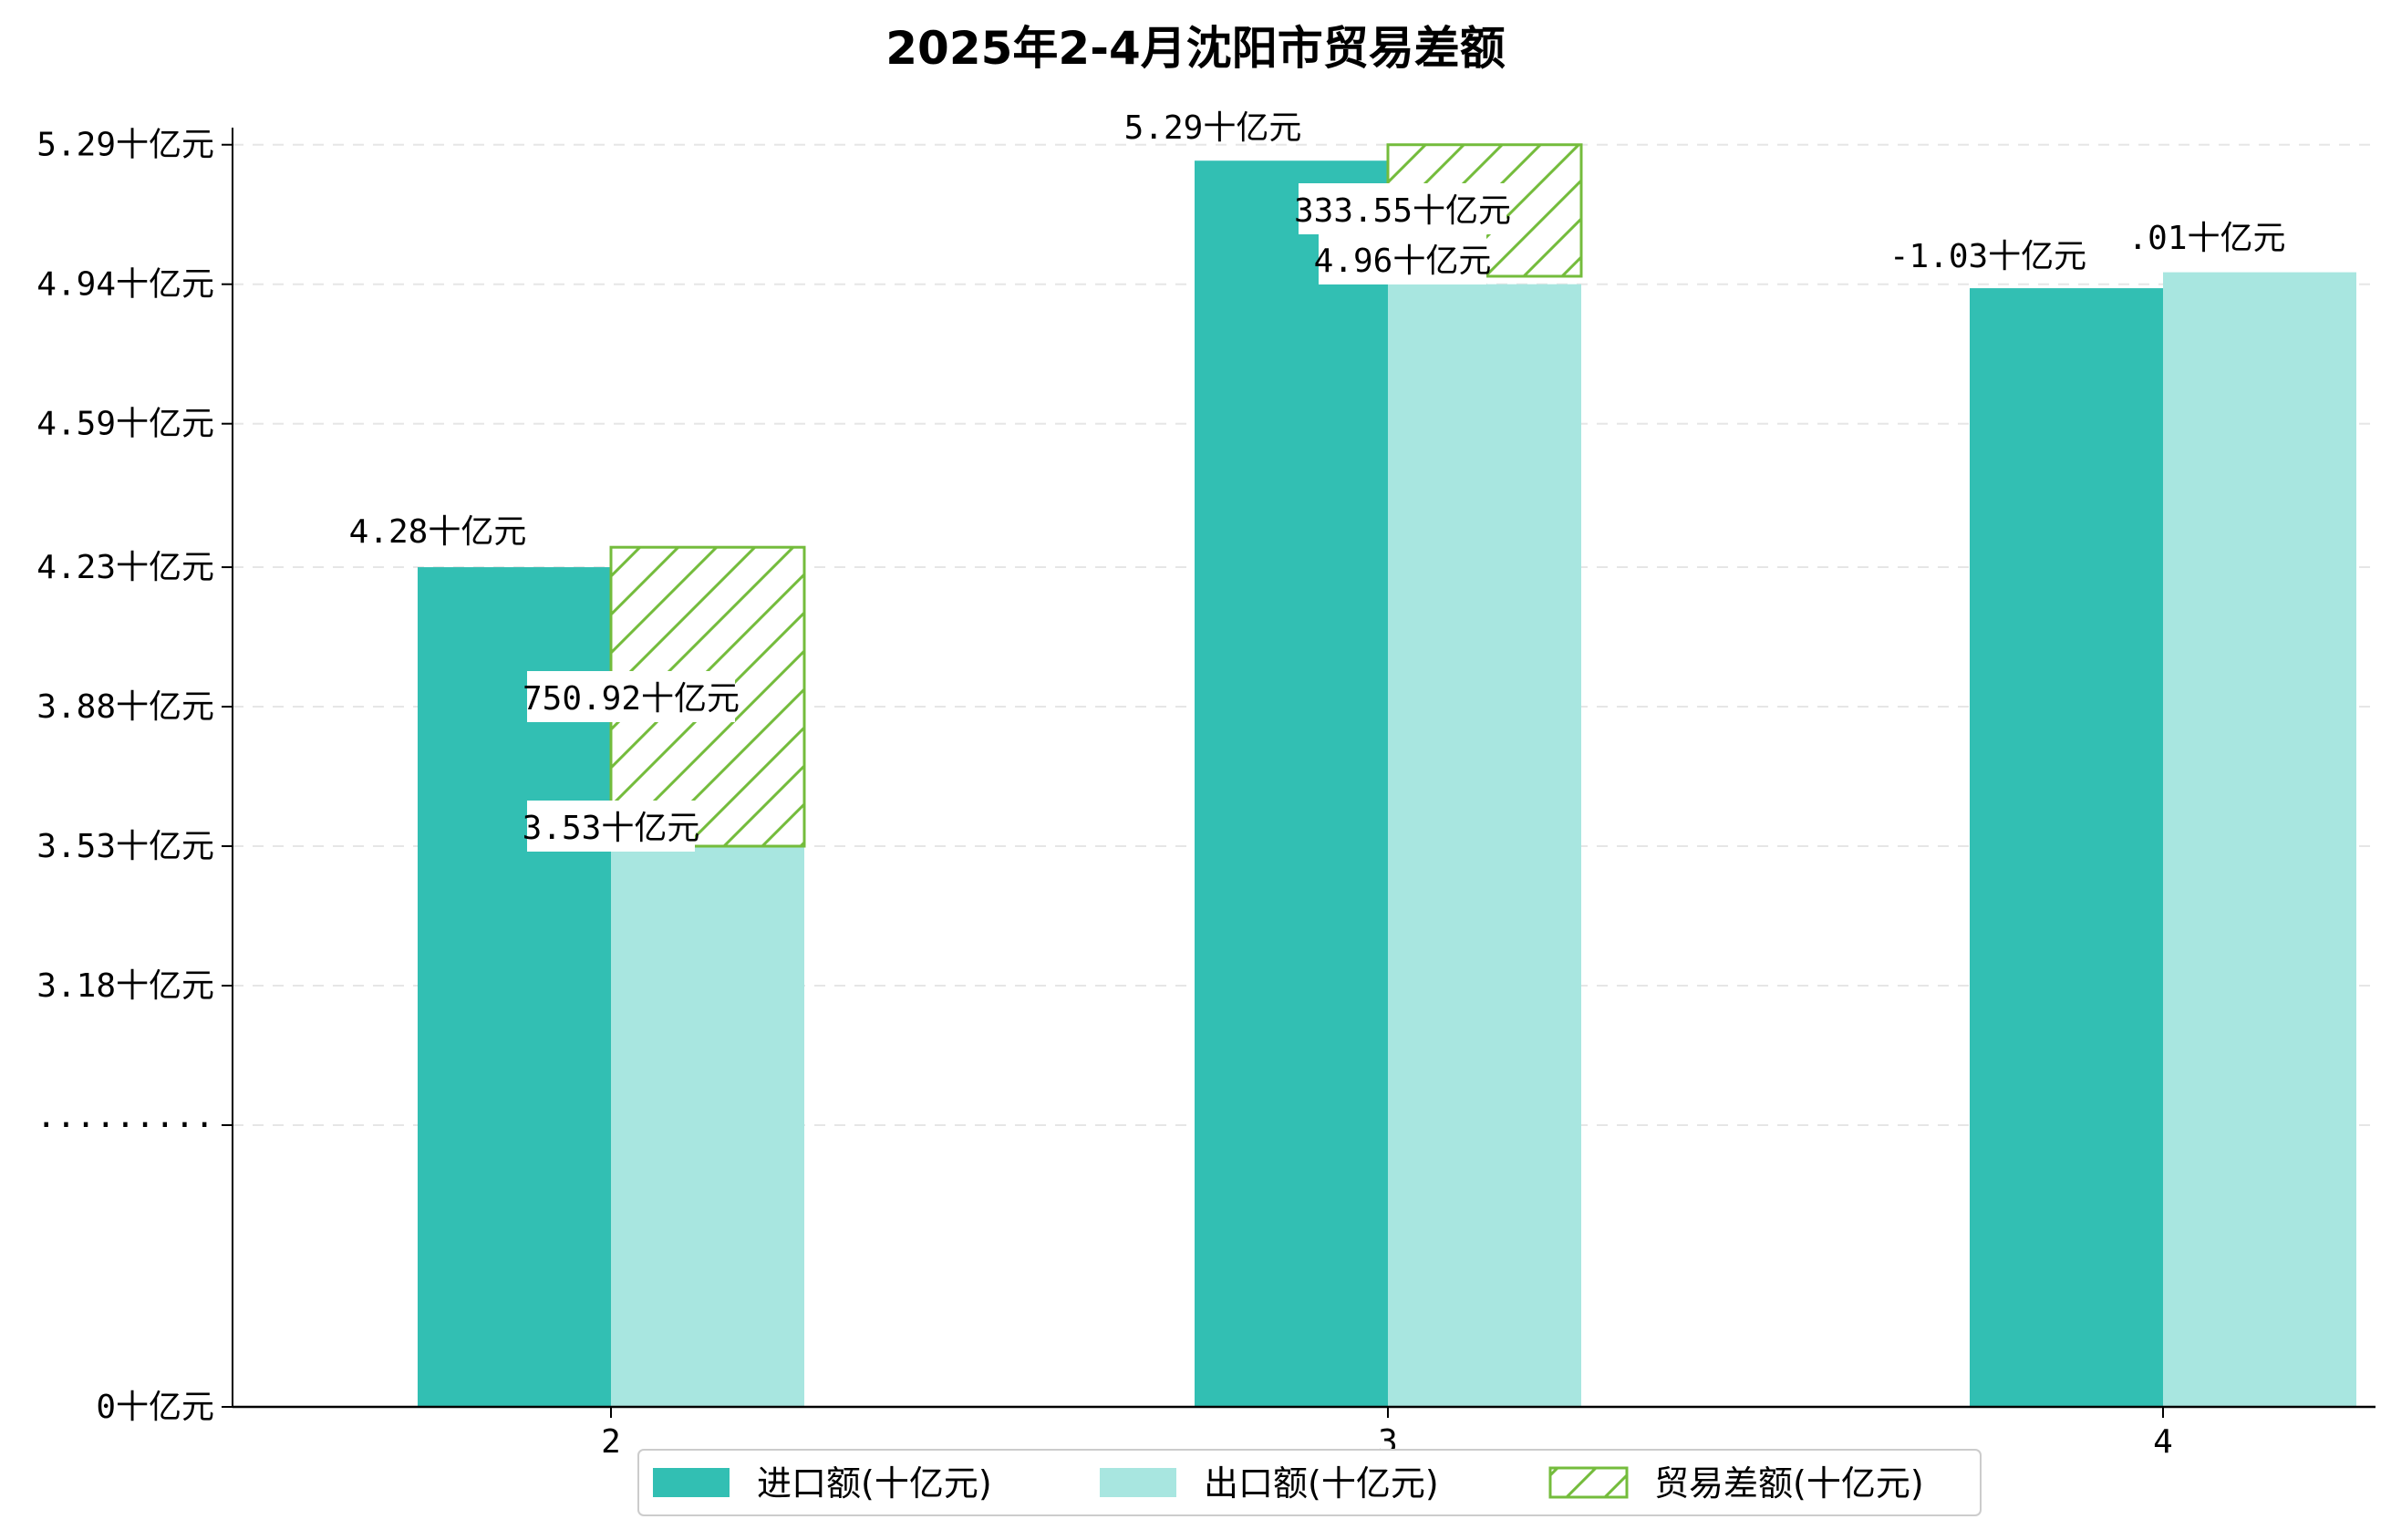  I want to click on legend-box, so click(1310, 1482).